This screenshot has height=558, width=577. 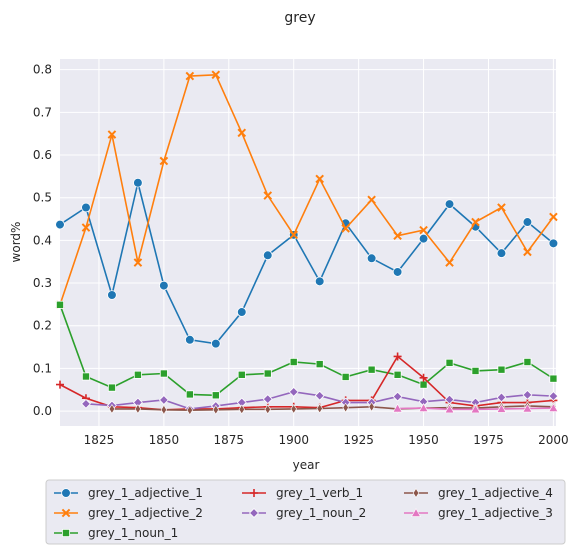 What do you see at coordinates (229, 440) in the screenshot?
I see `x-tick-label: 1875` at bounding box center [229, 440].